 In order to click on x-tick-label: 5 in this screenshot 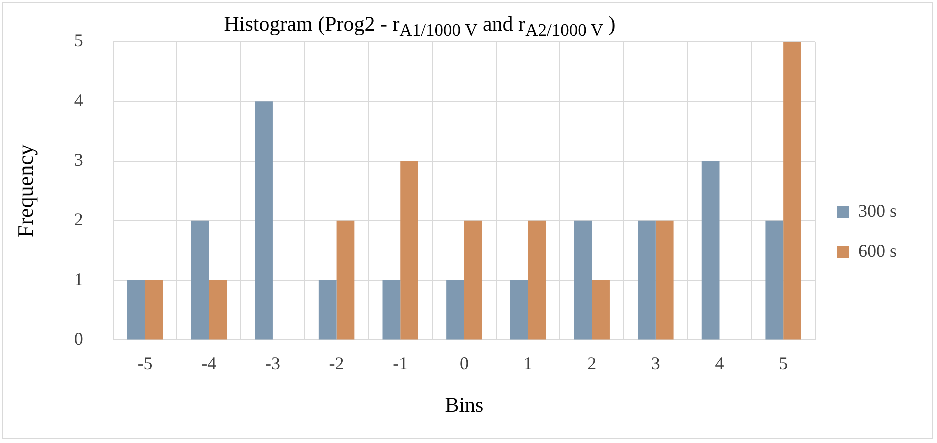, I will do `click(783, 364)`.